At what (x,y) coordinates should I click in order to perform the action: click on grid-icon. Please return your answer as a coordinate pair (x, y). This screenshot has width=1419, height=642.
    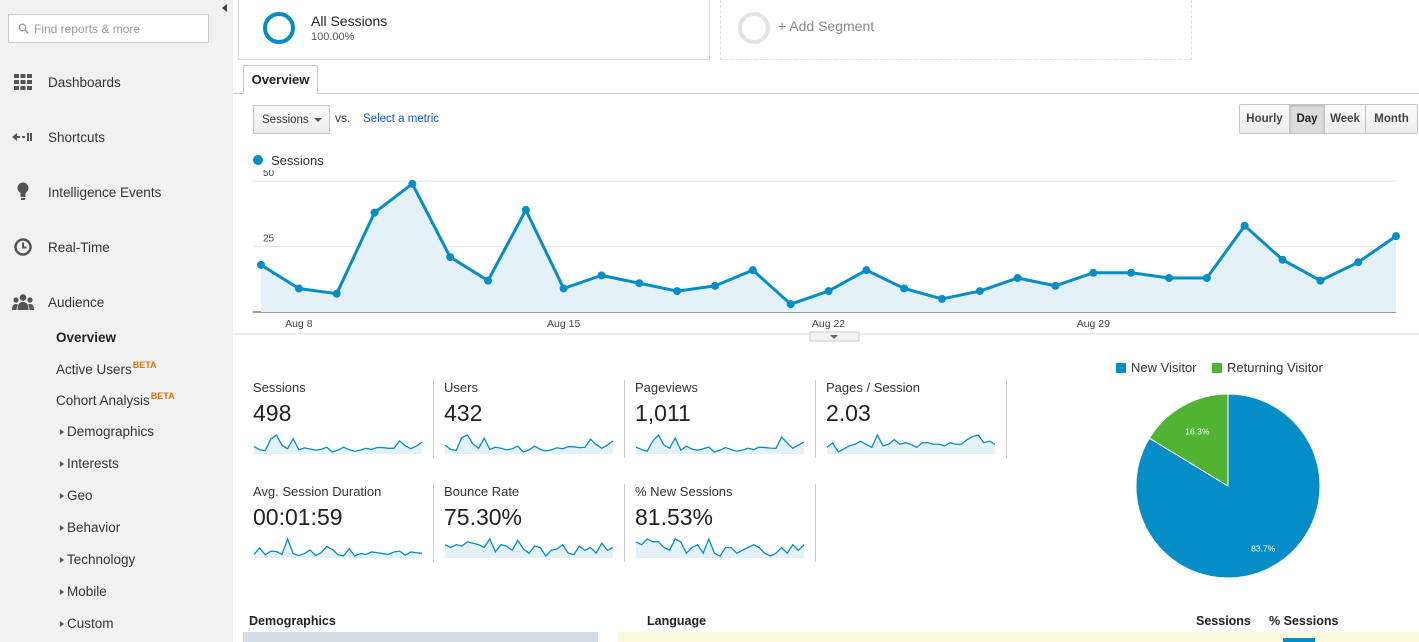
    Looking at the image, I should click on (23, 82).